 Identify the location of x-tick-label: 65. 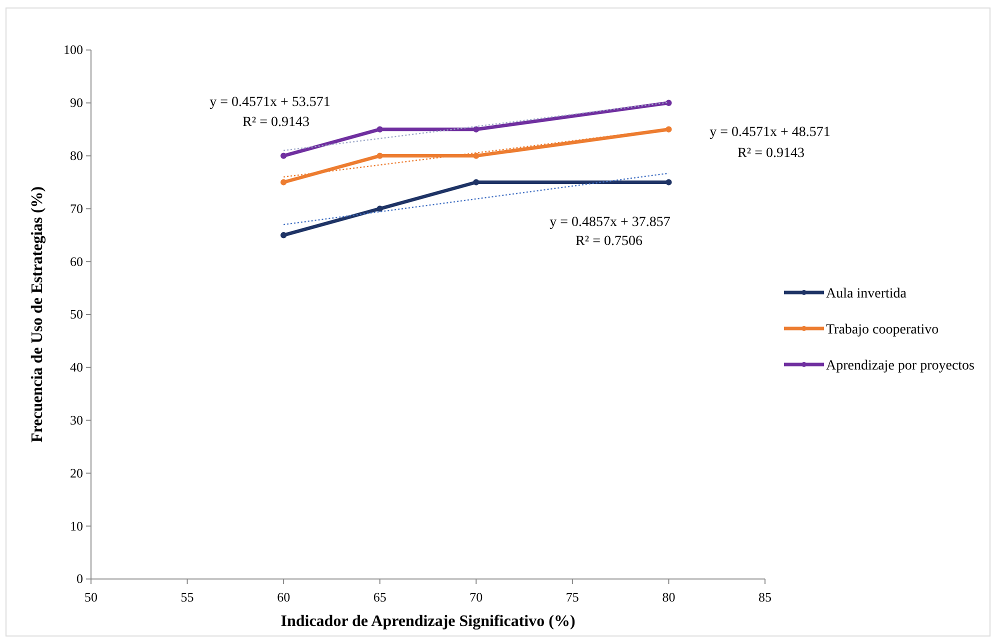
(379, 596).